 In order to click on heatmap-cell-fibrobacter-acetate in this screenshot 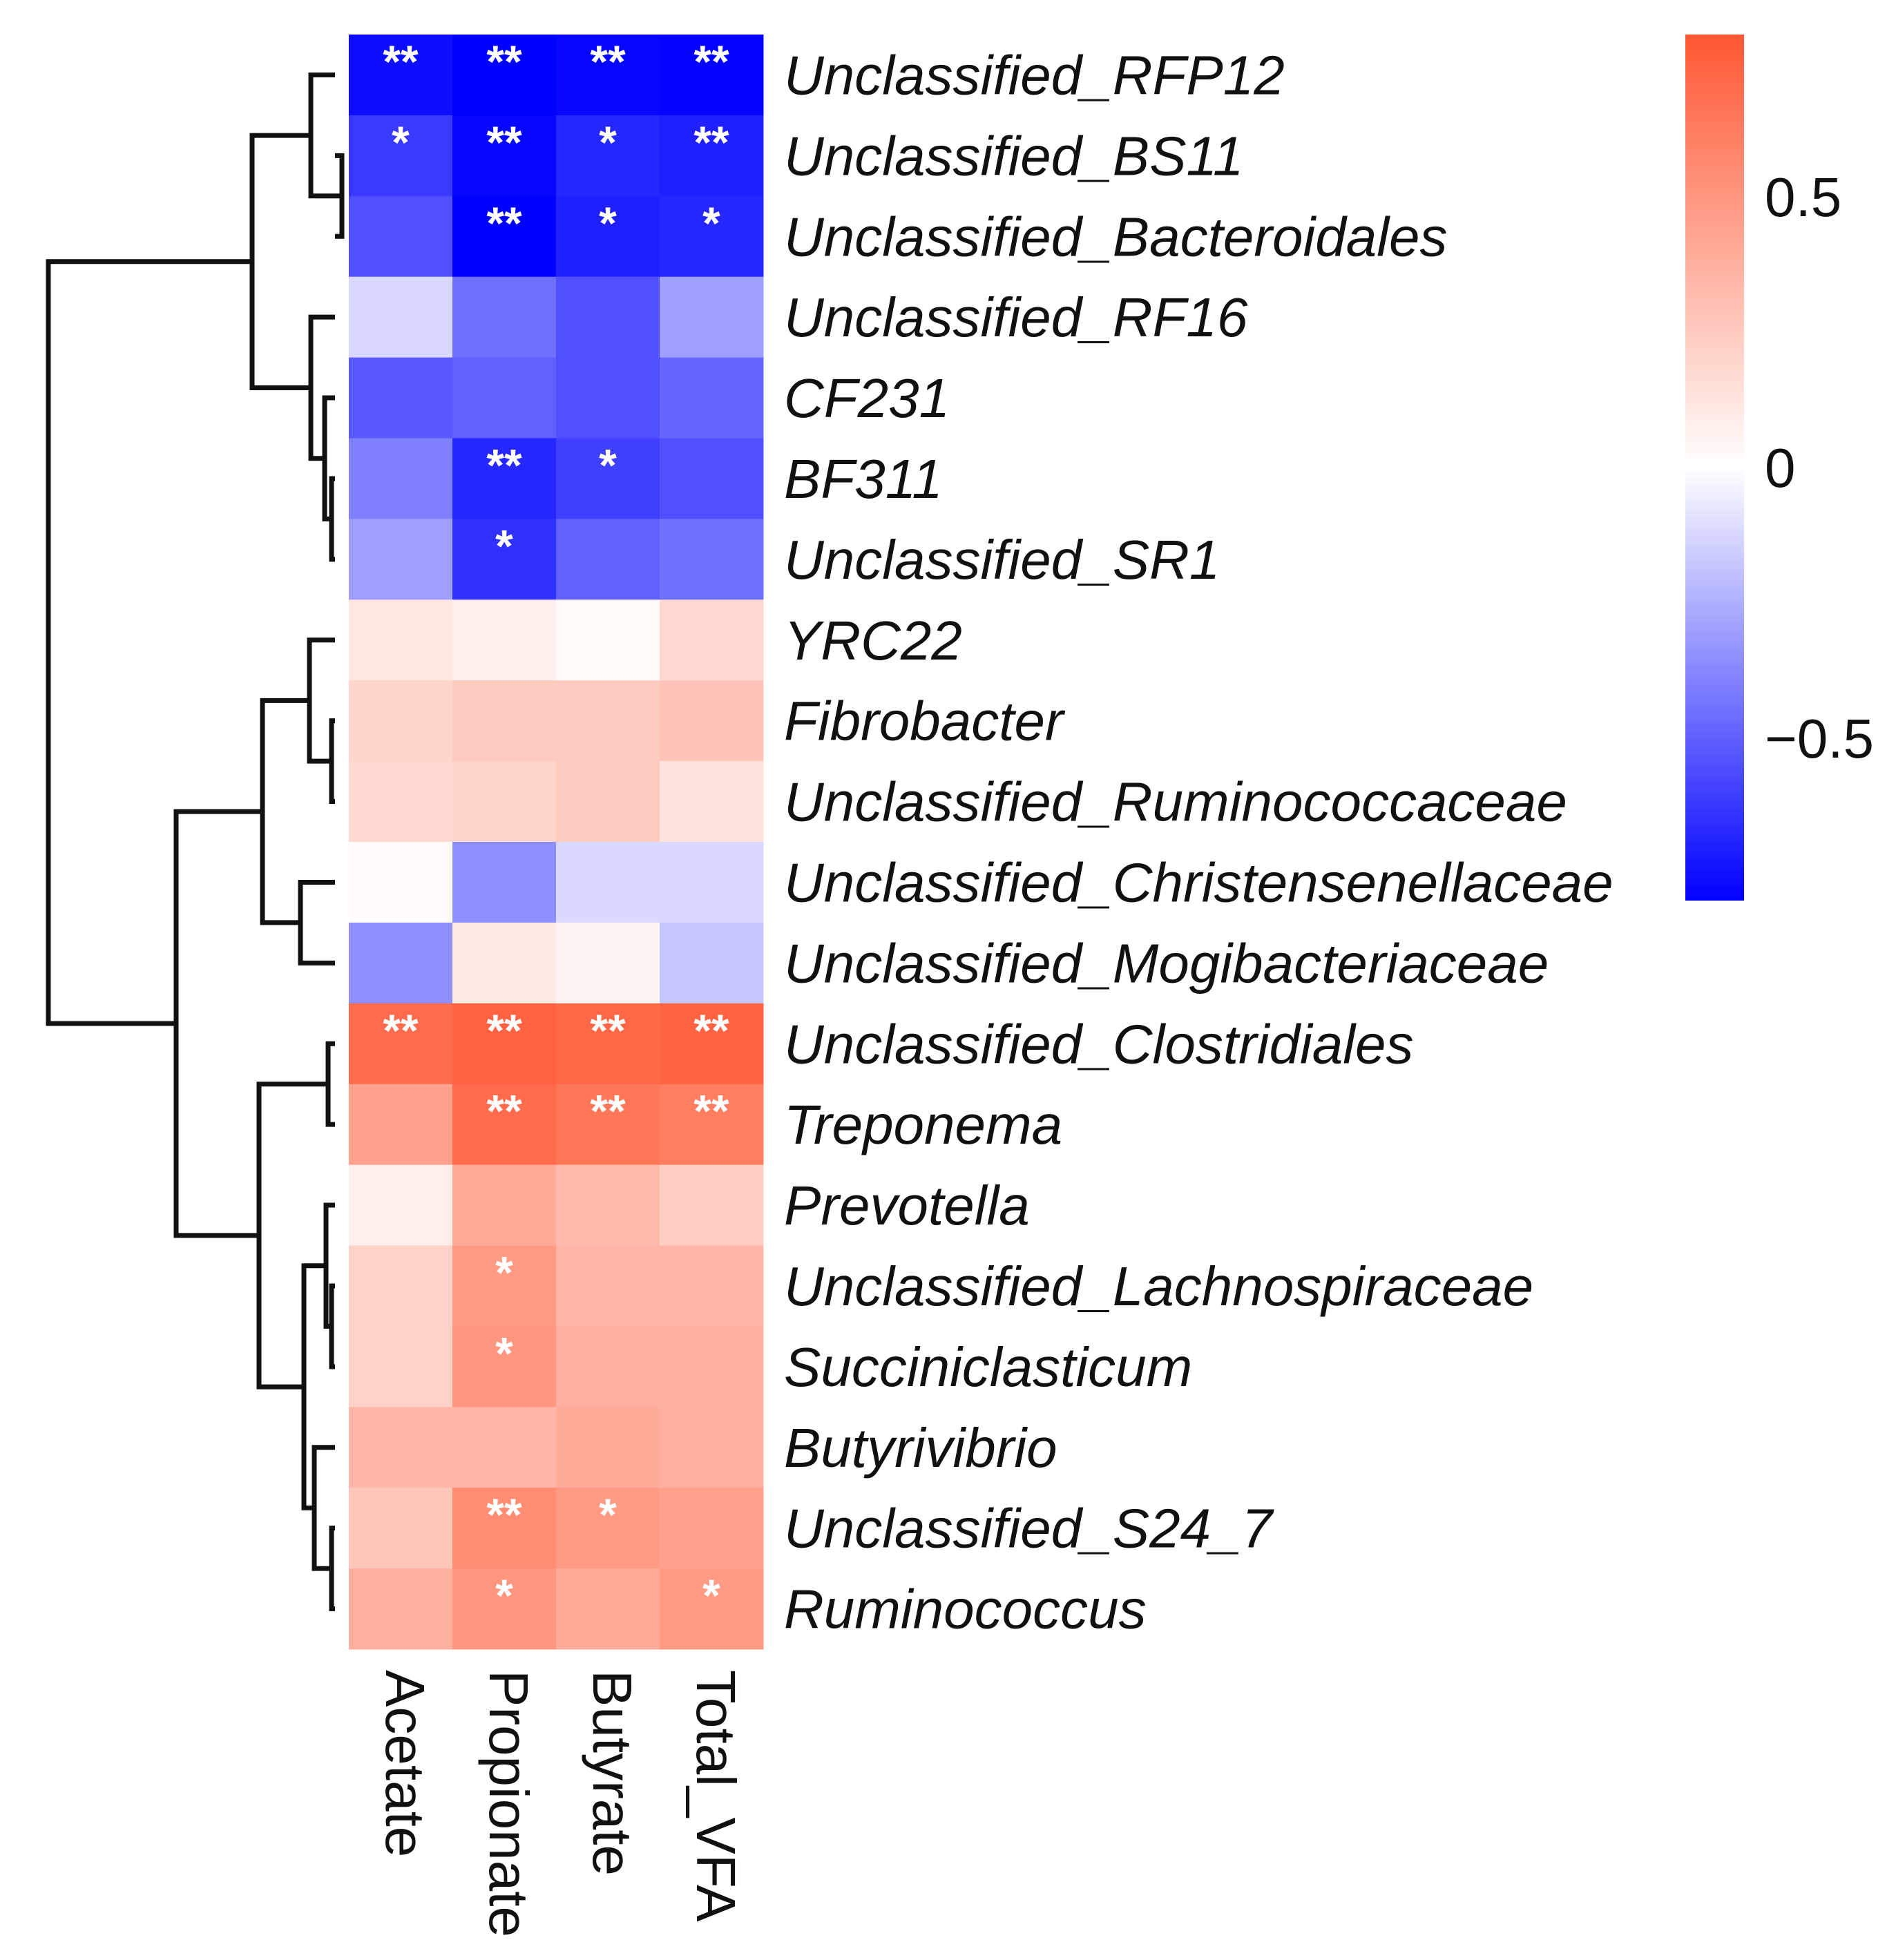, I will do `click(401, 721)`.